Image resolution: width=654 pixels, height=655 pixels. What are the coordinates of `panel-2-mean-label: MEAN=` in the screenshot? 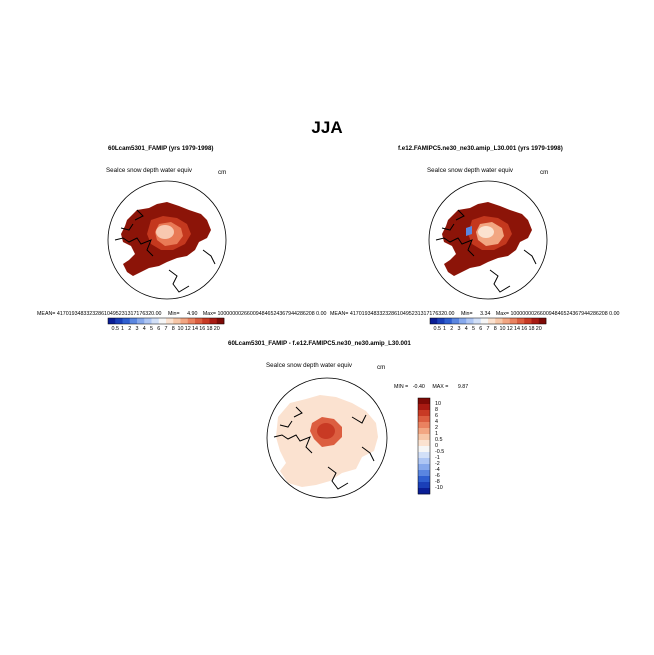 It's located at (339, 314).